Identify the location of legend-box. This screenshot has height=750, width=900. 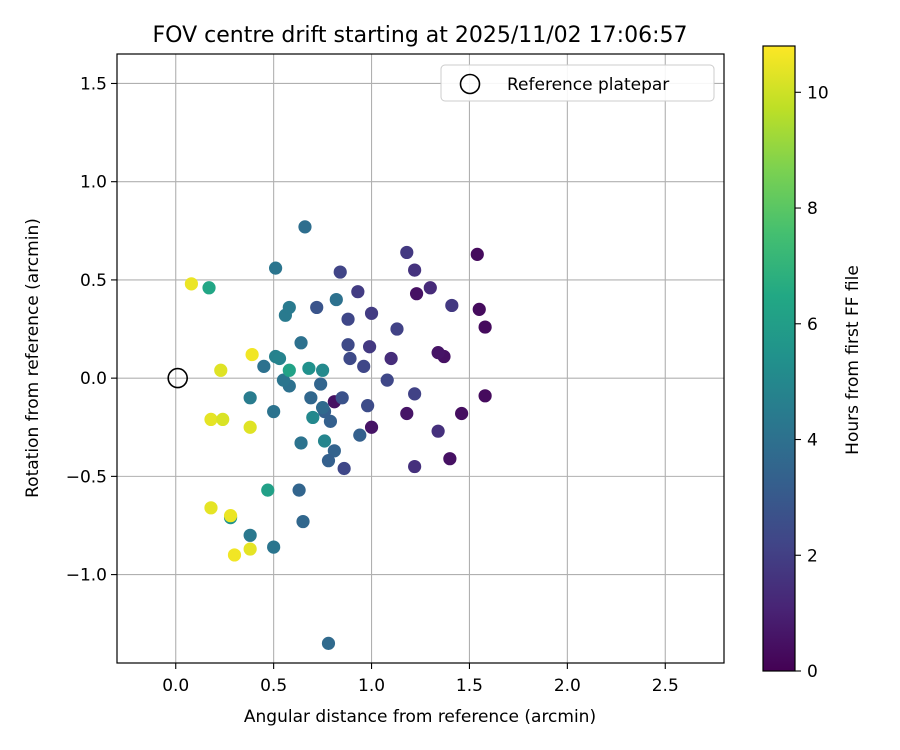
(577, 83).